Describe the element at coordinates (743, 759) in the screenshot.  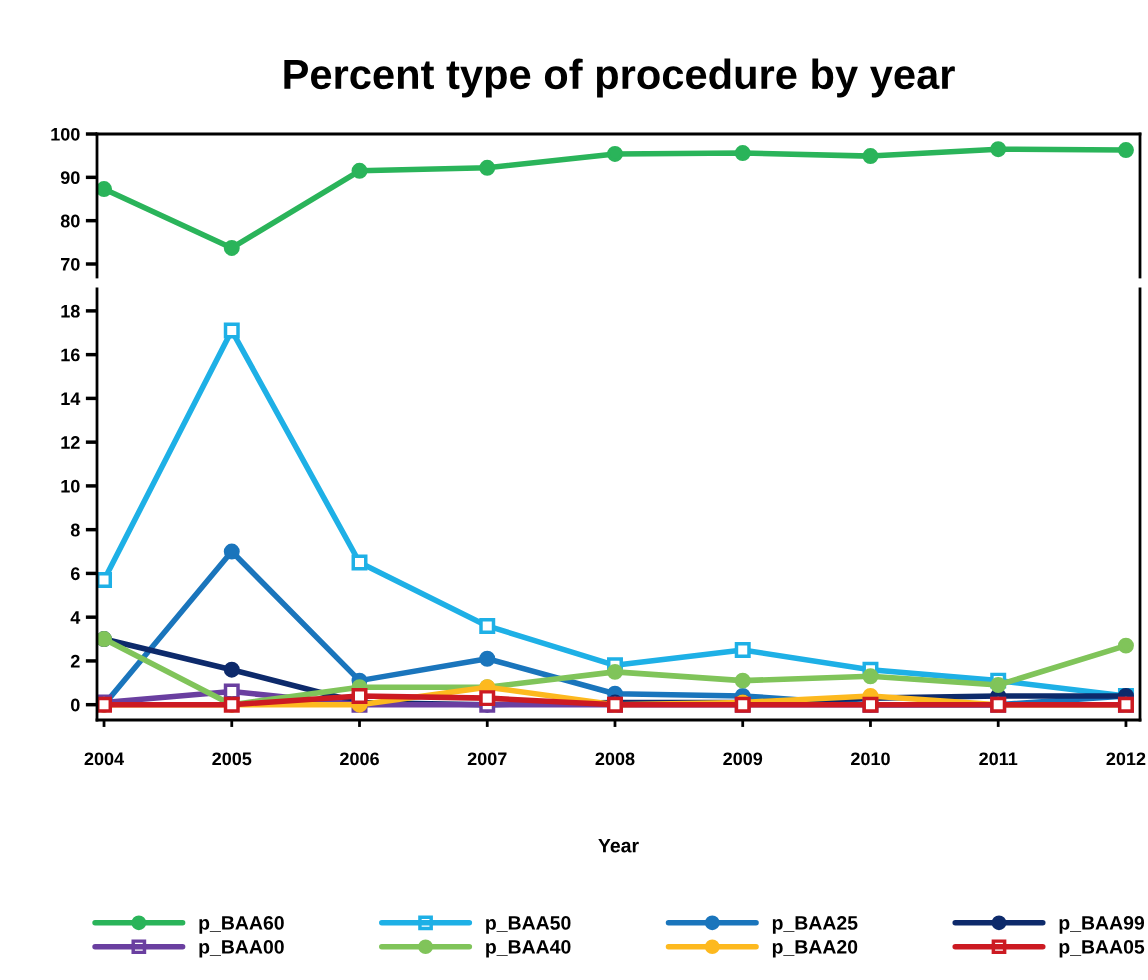
I see `x-tick-label: 2009` at that location.